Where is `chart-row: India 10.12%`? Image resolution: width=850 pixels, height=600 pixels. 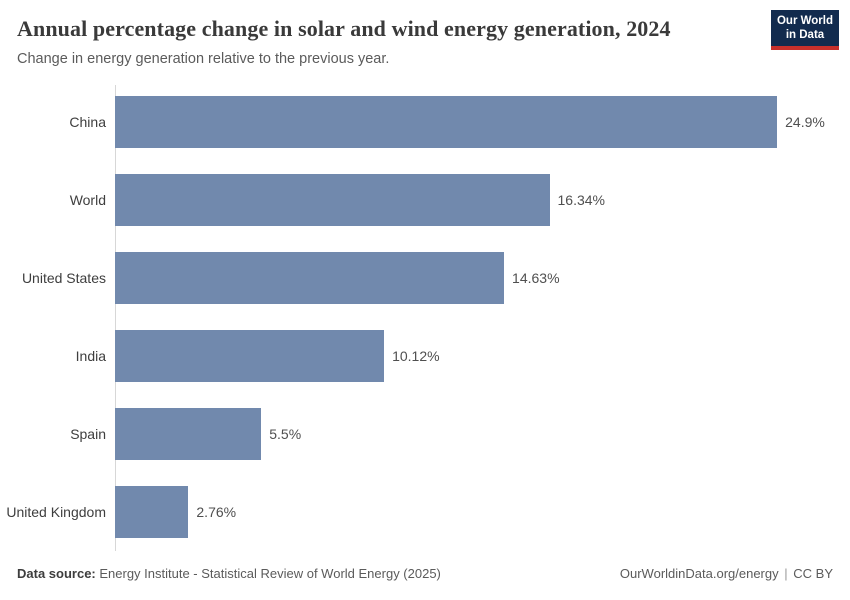
chart-row: India 10.12% is located at coordinates (425, 356).